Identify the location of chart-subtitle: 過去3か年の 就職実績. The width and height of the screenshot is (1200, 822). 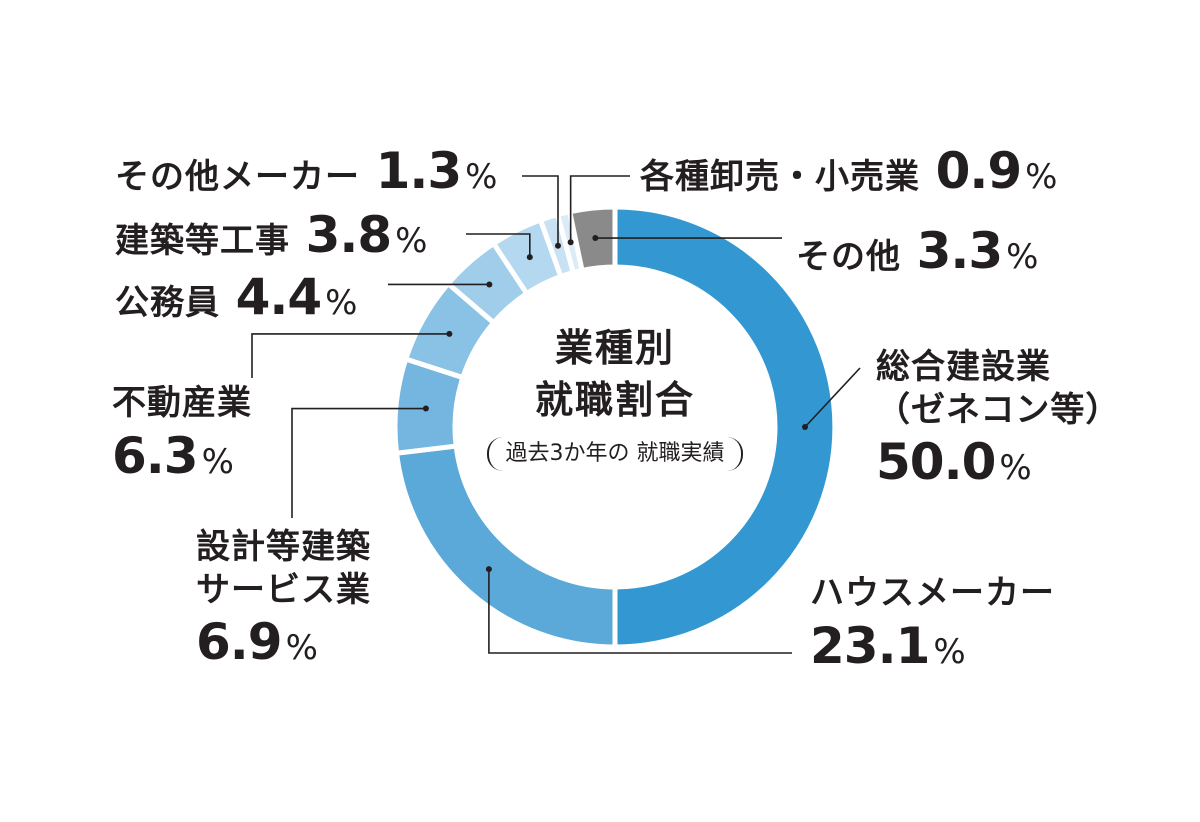
(615, 453).